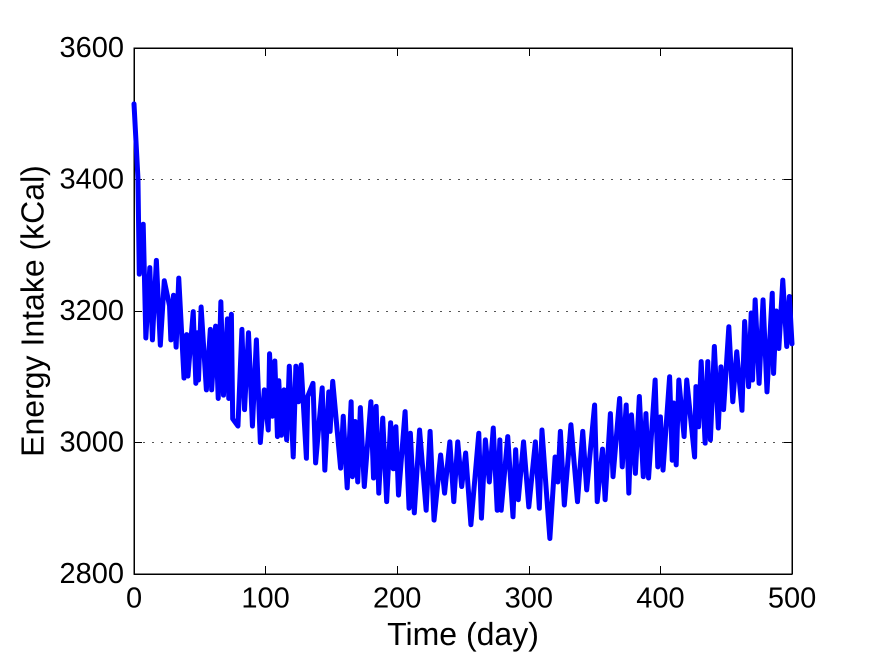 The image size is (873, 657). Describe the element at coordinates (660, 598) in the screenshot. I see `x-tick-label: 400` at that location.